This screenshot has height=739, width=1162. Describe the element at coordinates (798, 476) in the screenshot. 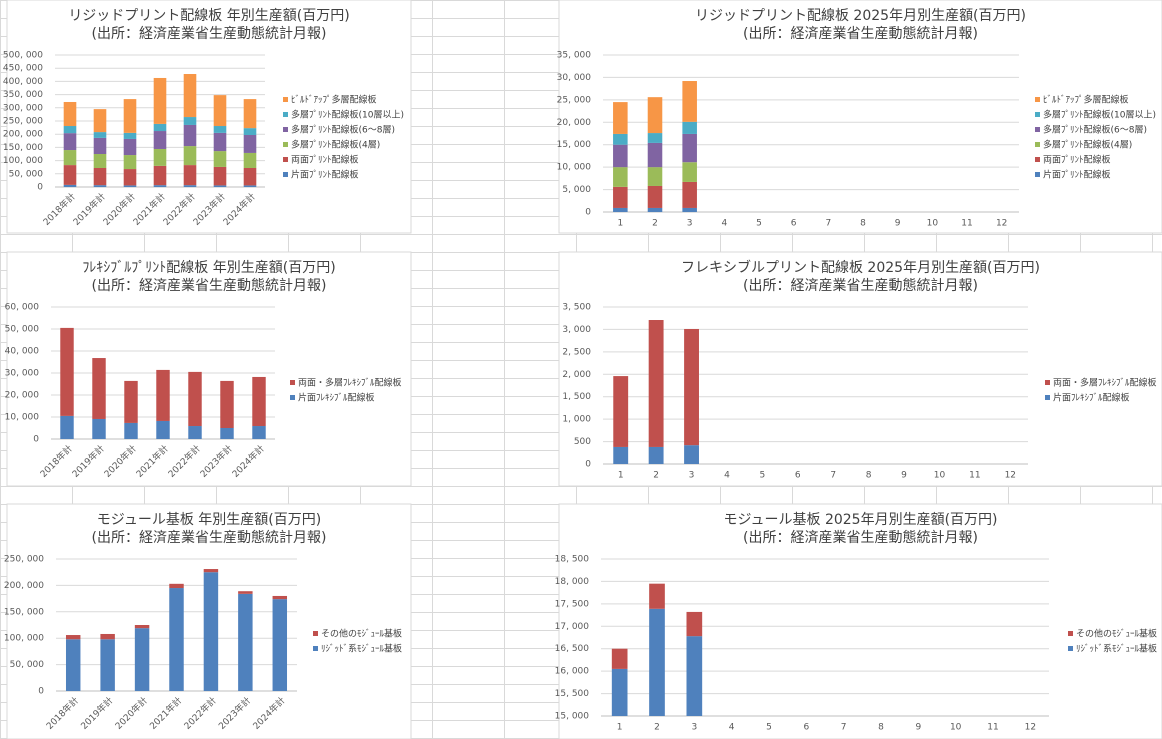

I see `x-tick-label: 6` at that location.